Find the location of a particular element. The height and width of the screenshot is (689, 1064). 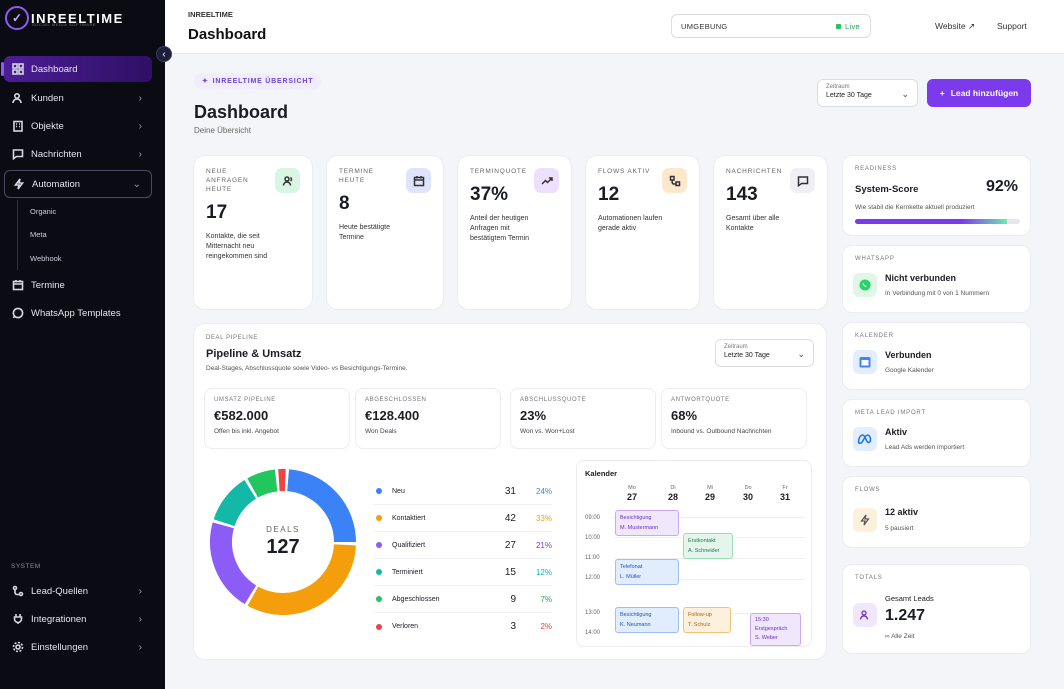

sidebar-item-whatsapp-templates: WhatsApp Templates is located at coordinates (78, 313).